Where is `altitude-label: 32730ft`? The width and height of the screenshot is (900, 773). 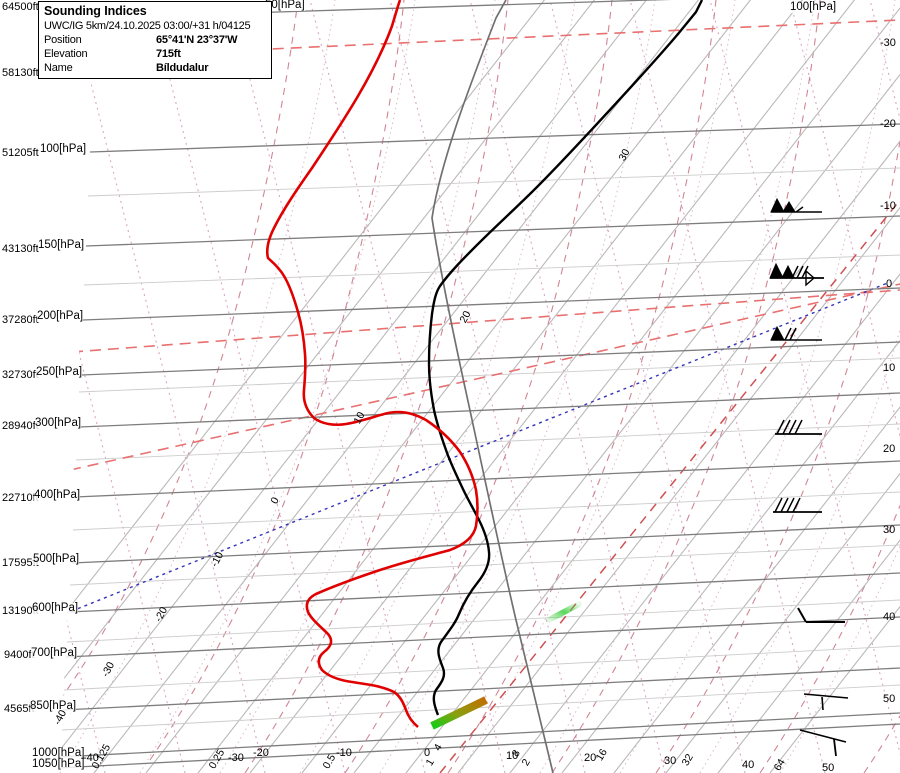
altitude-label: 32730ft is located at coordinates (20, 375).